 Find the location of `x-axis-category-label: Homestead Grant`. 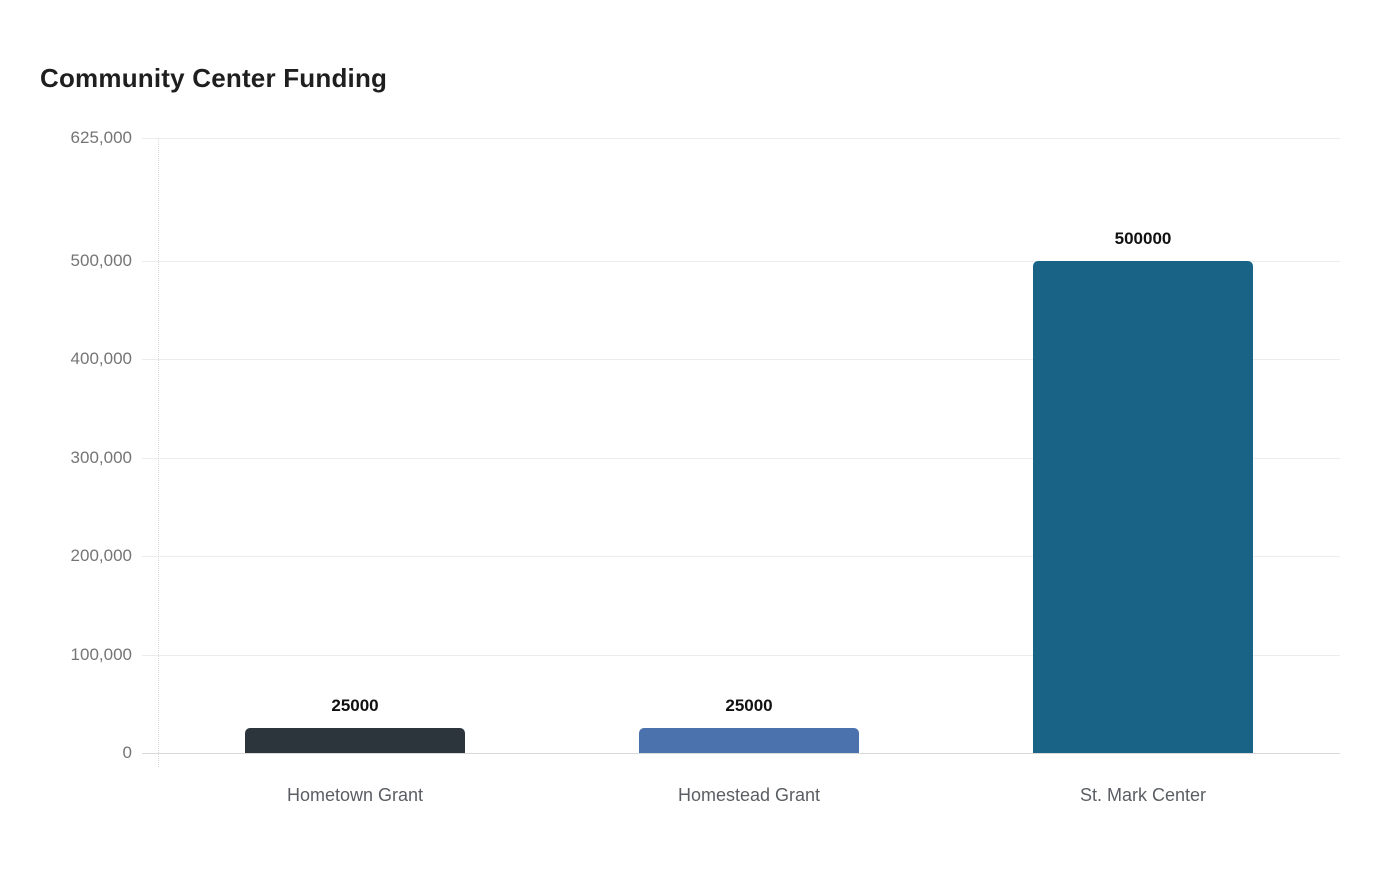

x-axis-category-label: Homestead Grant is located at coordinates (749, 795).